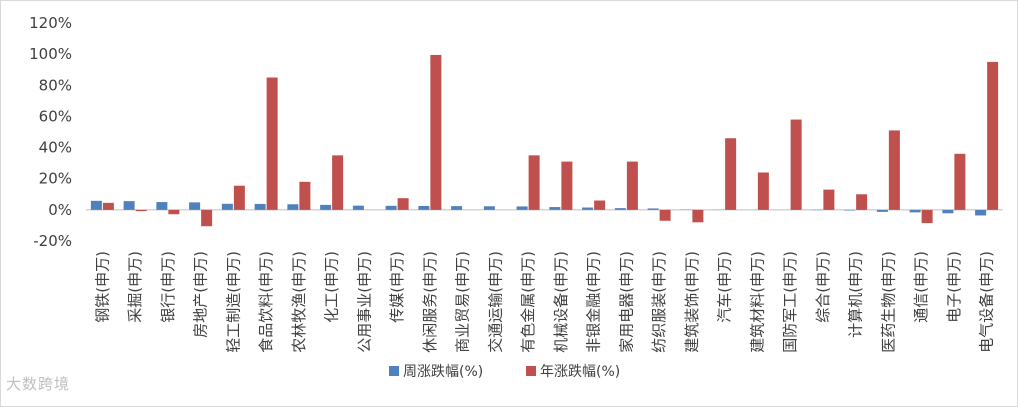 The image size is (1018, 407). I want to click on x-category-label: 轻工制造(申万), so click(233, 302).